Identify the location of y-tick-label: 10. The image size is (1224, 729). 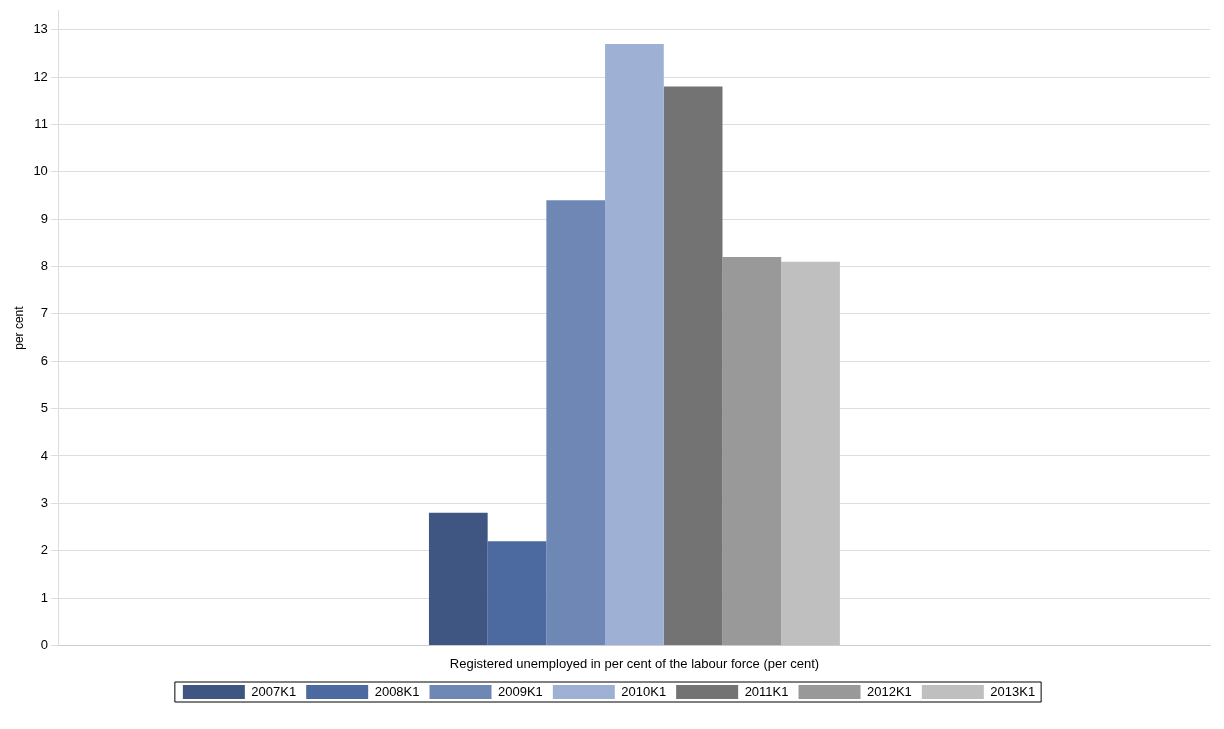
(40, 171).